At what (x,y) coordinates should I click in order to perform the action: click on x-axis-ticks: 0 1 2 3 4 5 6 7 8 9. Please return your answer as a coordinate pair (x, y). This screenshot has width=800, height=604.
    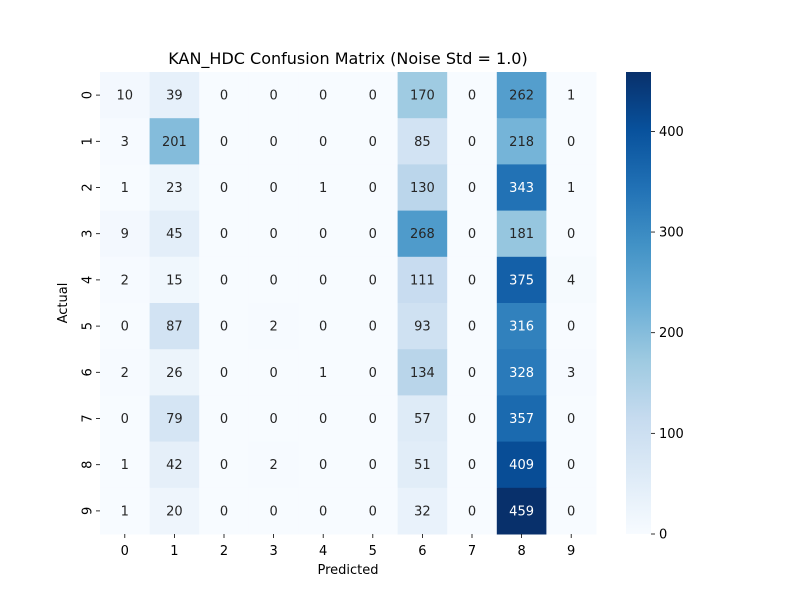
    Looking at the image, I should click on (348, 546).